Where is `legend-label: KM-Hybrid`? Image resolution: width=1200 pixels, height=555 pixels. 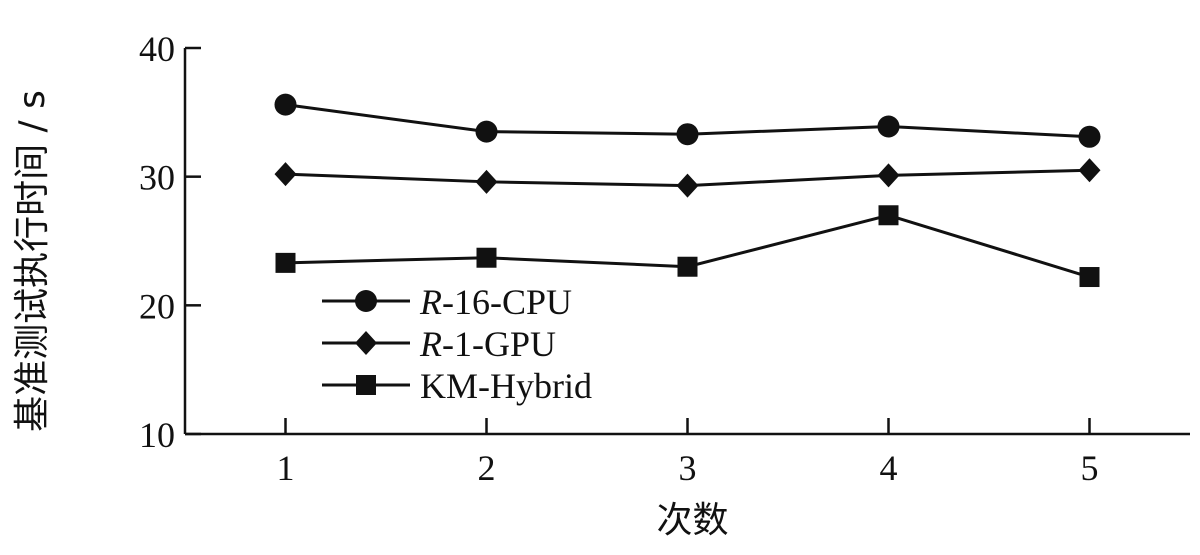 legend-label: KM-Hybrid is located at coordinates (506, 386).